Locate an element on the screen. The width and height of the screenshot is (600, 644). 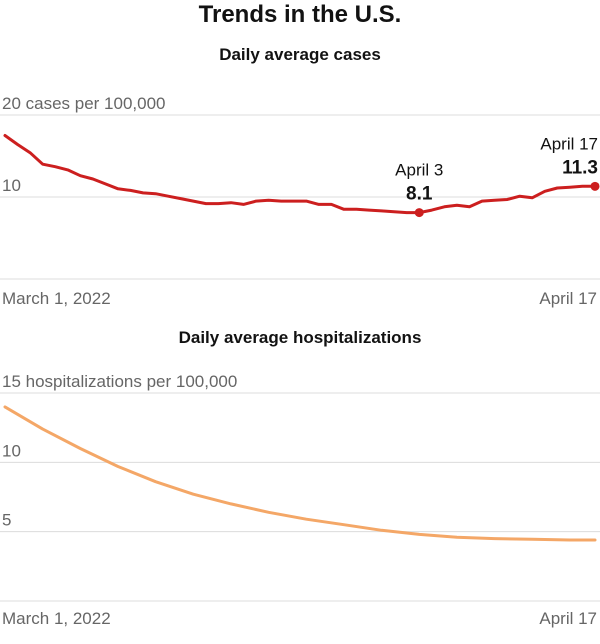
annotation-date-label: April 17 is located at coordinates (569, 143).